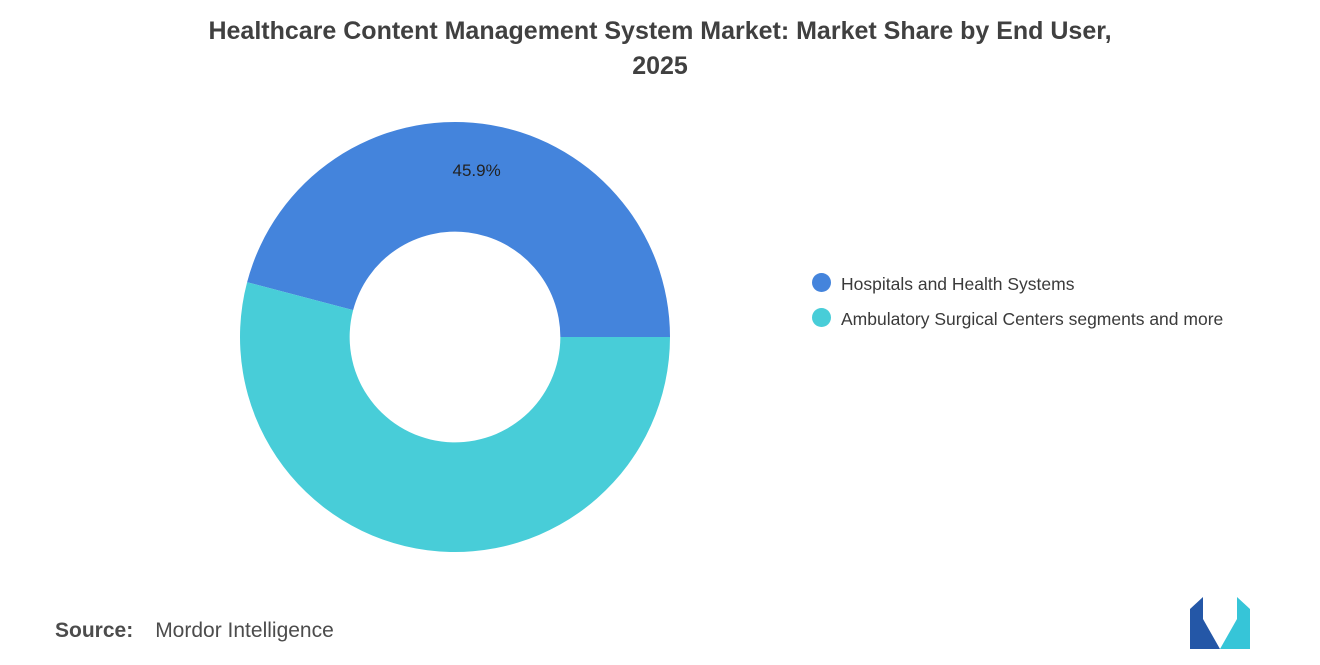 The width and height of the screenshot is (1320, 665). What do you see at coordinates (958, 284) in the screenshot?
I see `legend-label: Hospitals and Health Systems` at bounding box center [958, 284].